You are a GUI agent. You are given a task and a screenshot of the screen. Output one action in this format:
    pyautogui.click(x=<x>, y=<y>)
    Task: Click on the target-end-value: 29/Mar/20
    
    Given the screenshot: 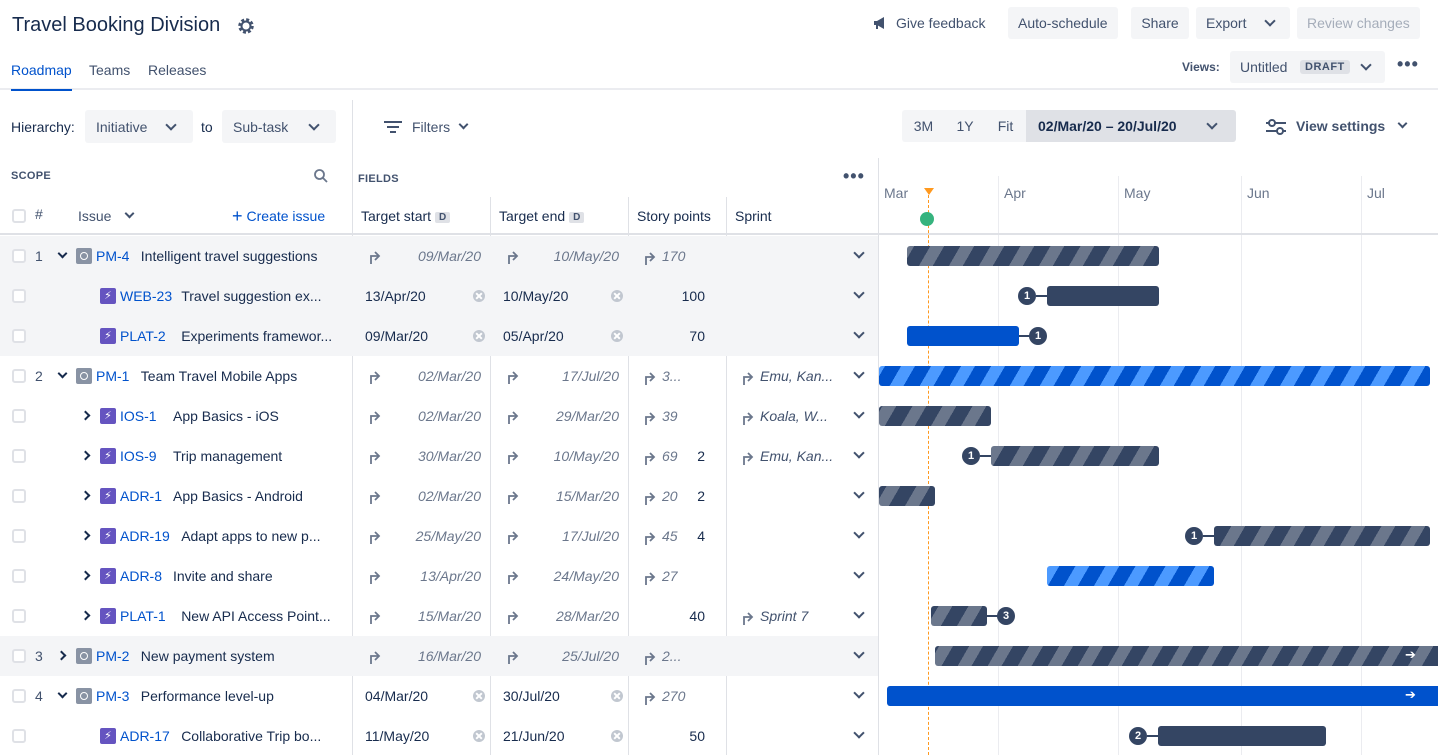 What is the action you would take?
    pyautogui.click(x=587, y=416)
    